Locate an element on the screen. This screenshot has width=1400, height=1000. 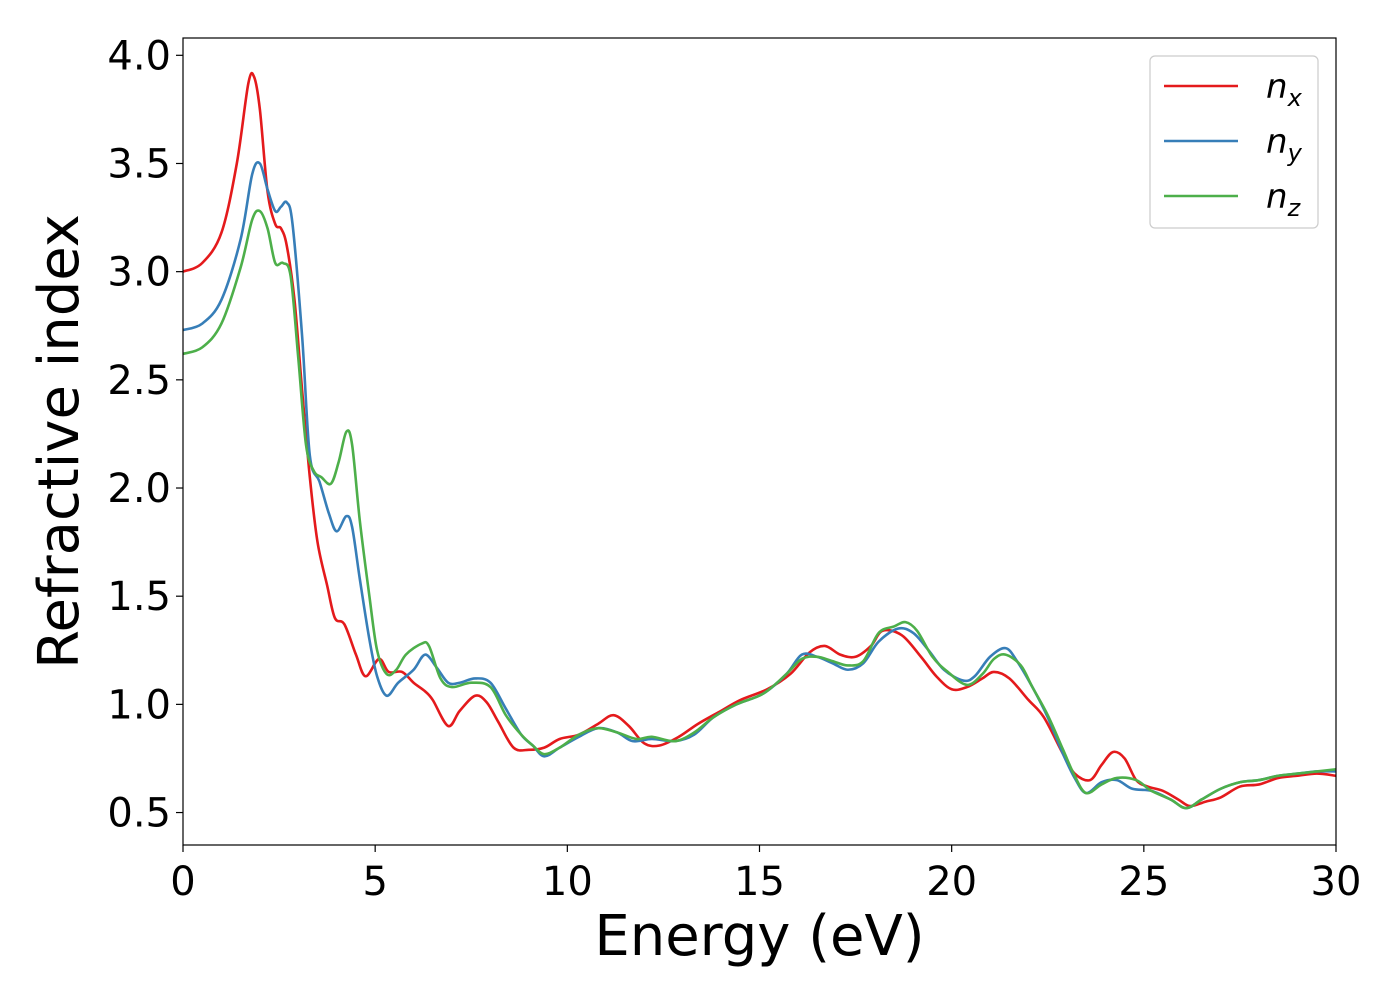
x-tick-label: 25 is located at coordinates (1143, 882).